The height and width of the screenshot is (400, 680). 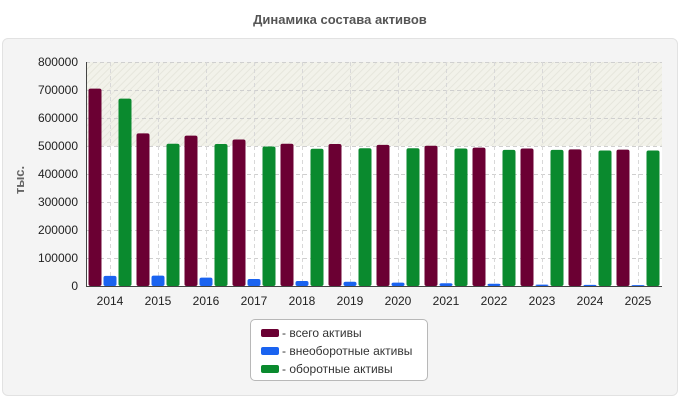 What do you see at coordinates (110, 301) in the screenshot?
I see `x-tick-label: 2014` at bounding box center [110, 301].